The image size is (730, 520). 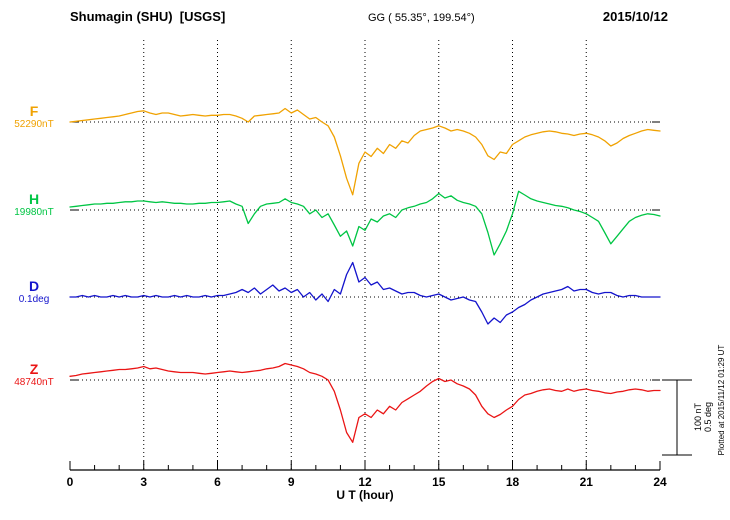 I want to click on trace-name-h: H, so click(x=34, y=199).